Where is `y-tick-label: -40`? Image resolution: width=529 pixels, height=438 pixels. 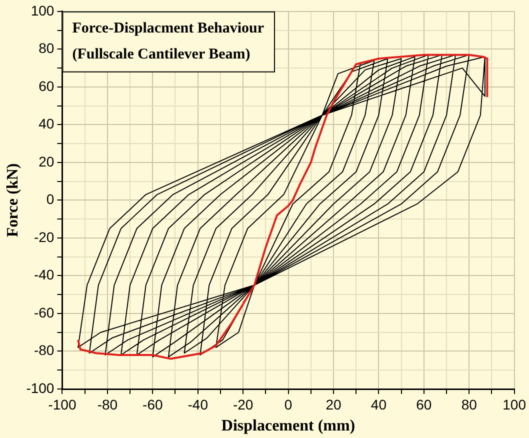
y-tick-label: -40 is located at coordinates (44, 274).